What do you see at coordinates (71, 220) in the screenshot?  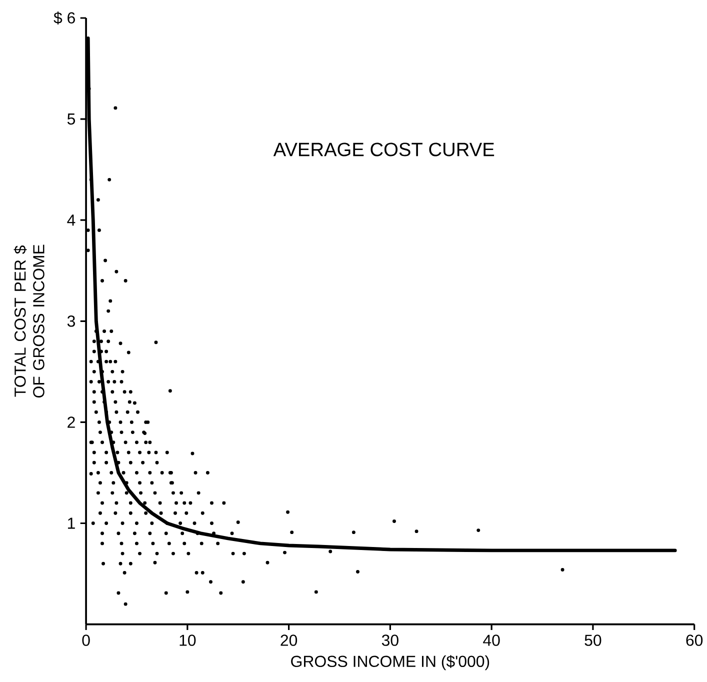 I see `y-tick-label: 4` at bounding box center [71, 220].